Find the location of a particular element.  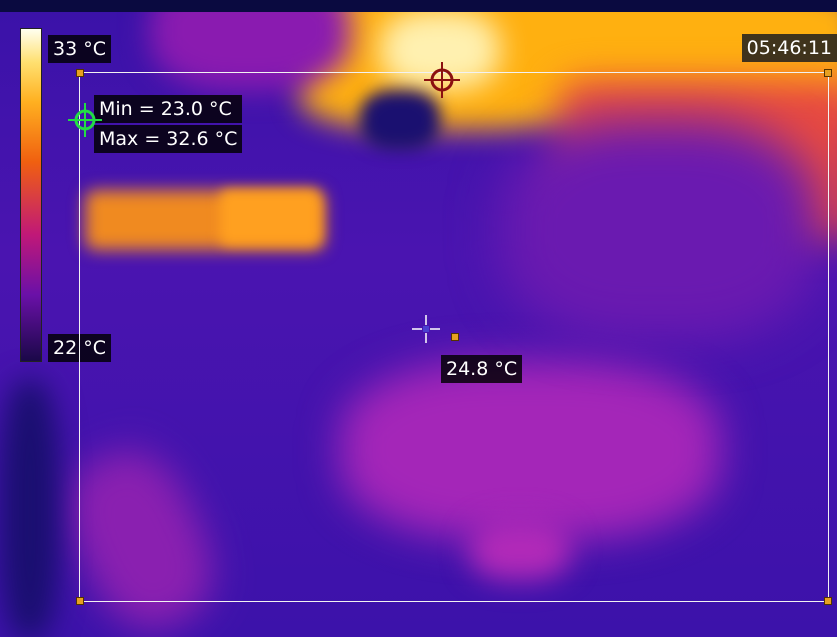

top-bar is located at coordinates (418, 6).